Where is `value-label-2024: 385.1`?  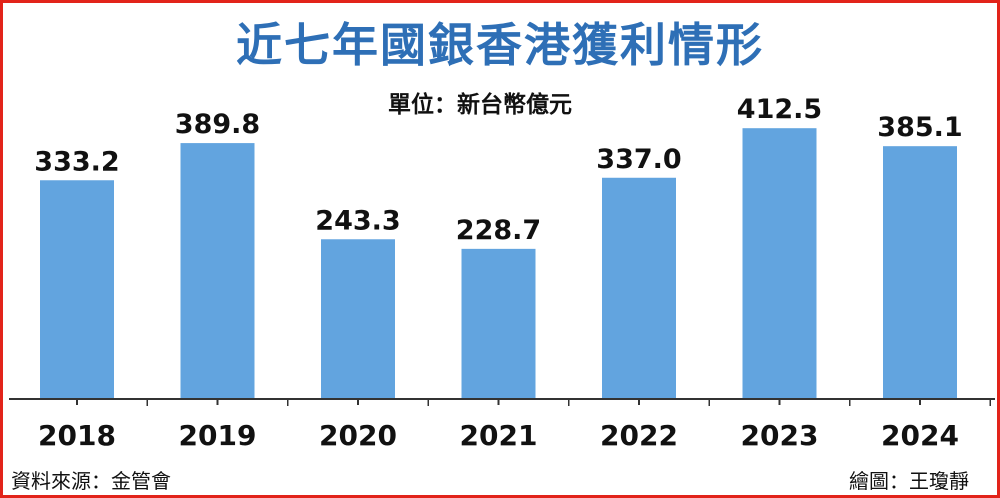
value-label-2024: 385.1 is located at coordinates (919, 127).